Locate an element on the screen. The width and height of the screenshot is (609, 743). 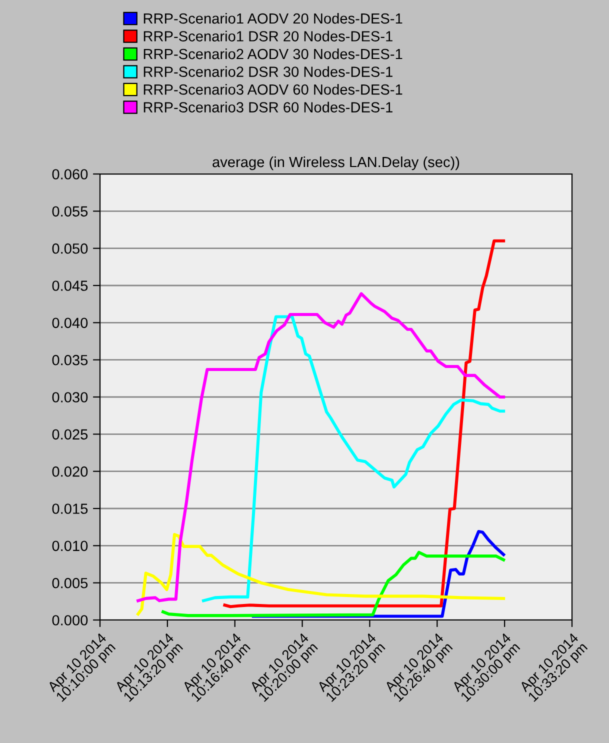
y-tick-label: 0.060 is located at coordinates (70, 174).